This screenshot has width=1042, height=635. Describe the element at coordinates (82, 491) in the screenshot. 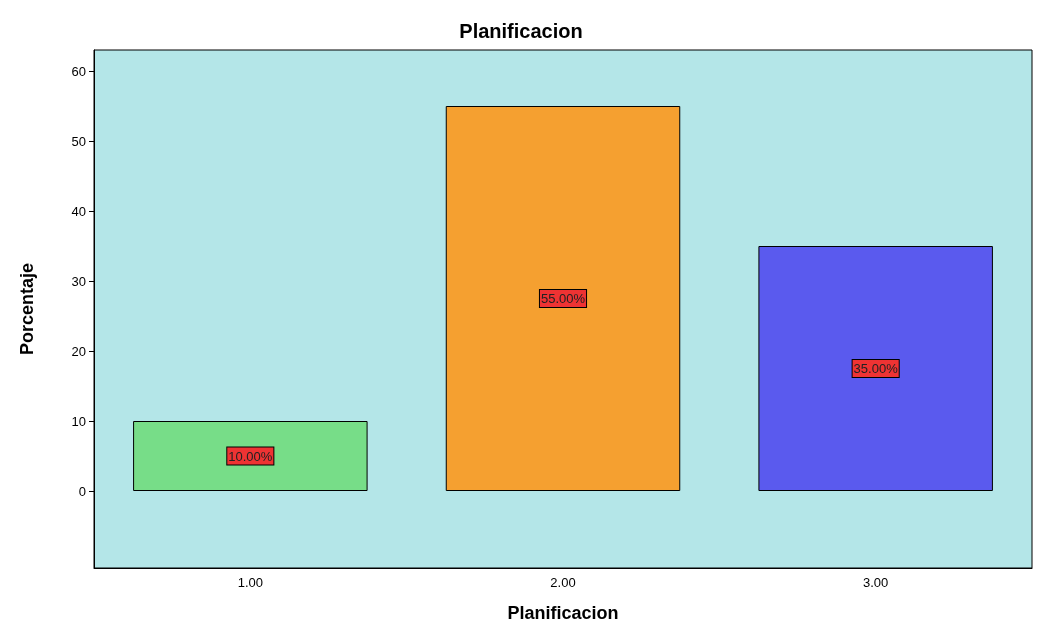

I see `y-tick-label: 0` at that location.